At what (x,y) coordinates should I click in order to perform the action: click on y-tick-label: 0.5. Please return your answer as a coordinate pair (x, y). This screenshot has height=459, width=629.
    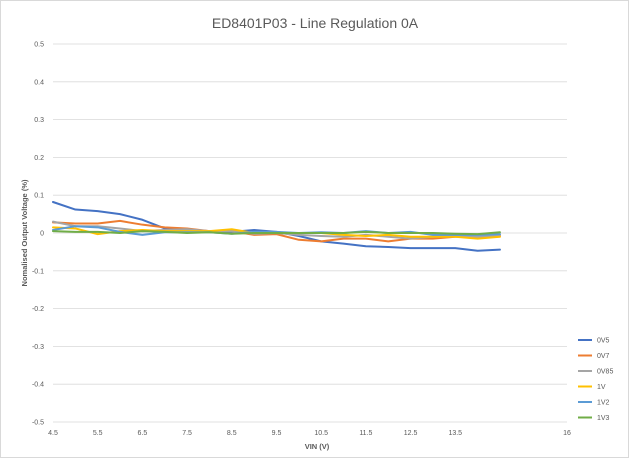
    Looking at the image, I should click on (39, 45).